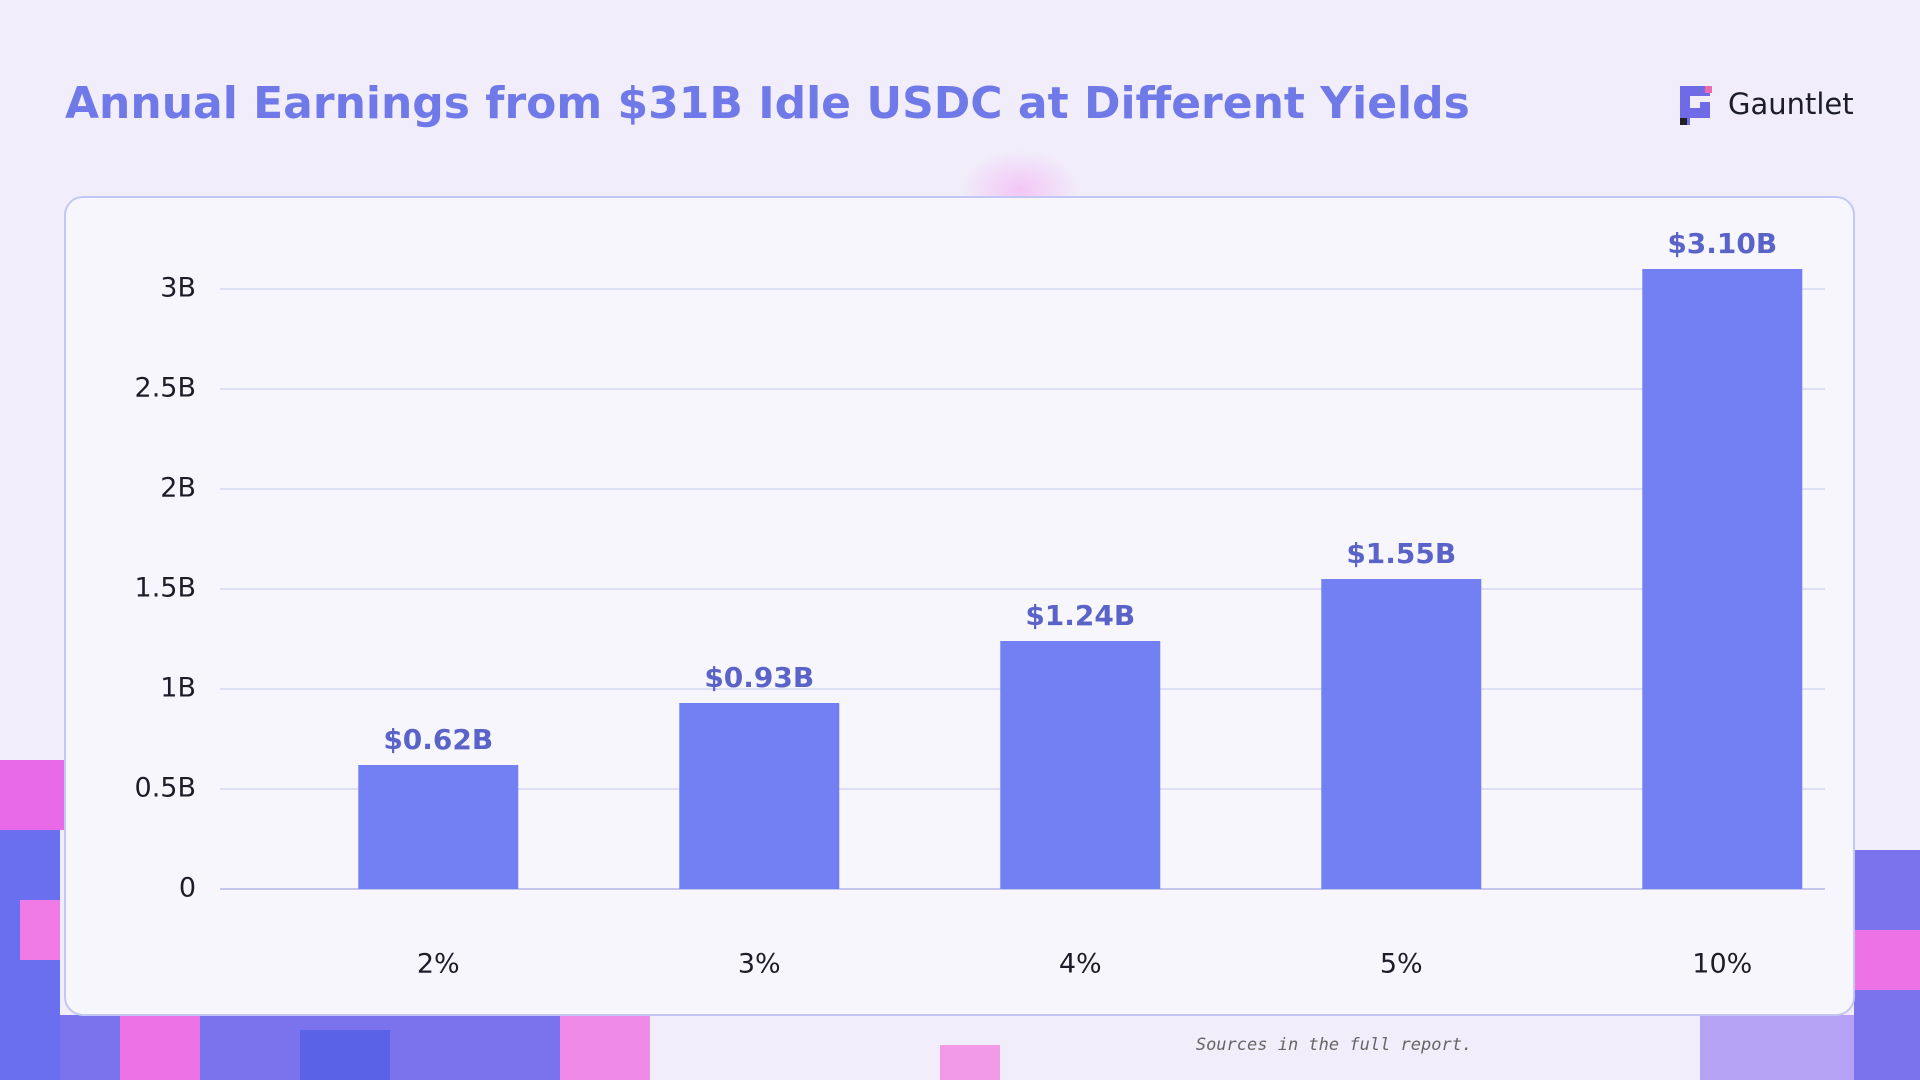 This screenshot has height=1080, width=1920. What do you see at coordinates (1791, 104) in the screenshot?
I see `brand: Gauntlet` at bounding box center [1791, 104].